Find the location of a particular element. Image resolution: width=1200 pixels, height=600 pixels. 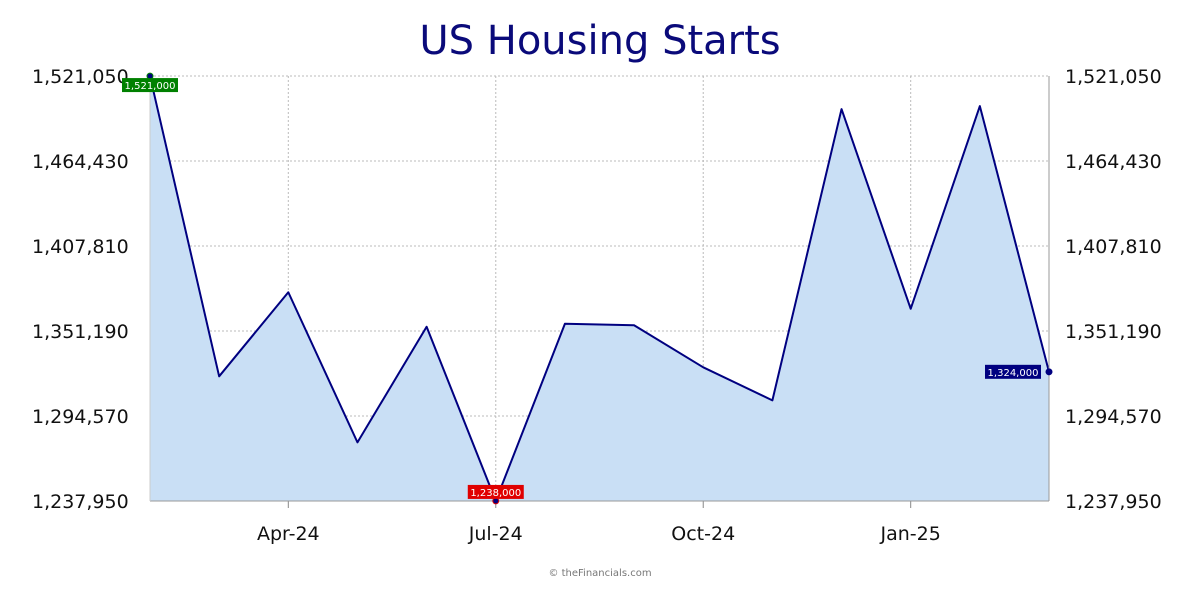

value-label-text: 1,521,000 is located at coordinates (150, 86).